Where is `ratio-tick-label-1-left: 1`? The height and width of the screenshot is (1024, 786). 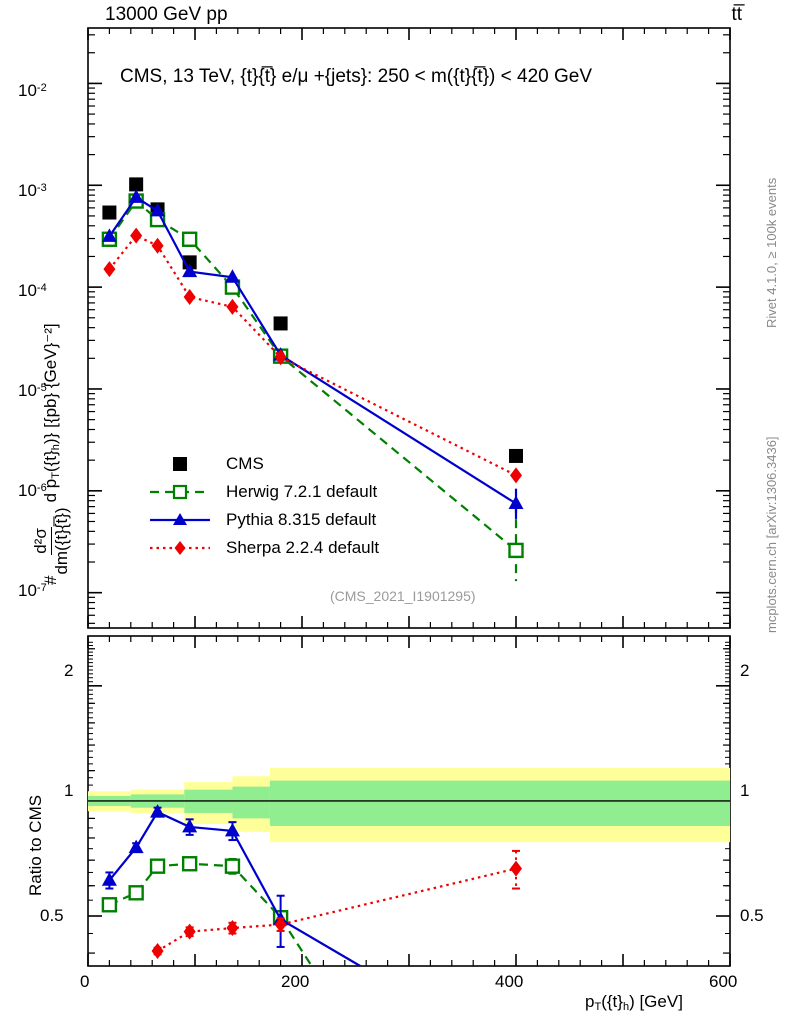
ratio-tick-label-1-left: 1 is located at coordinates (69, 790).